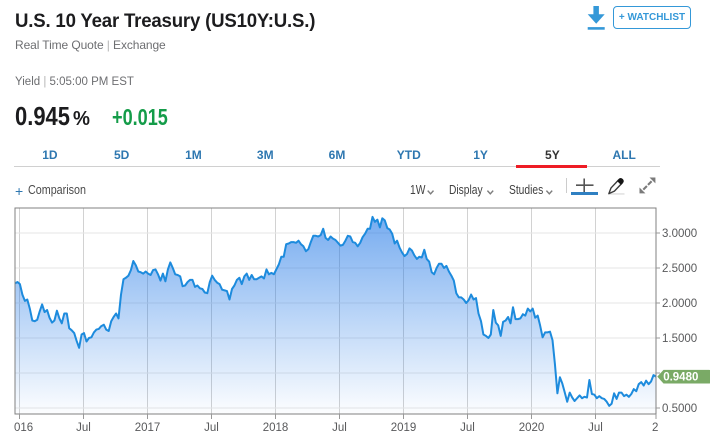  I want to click on svg-text: 1.5000, so click(679, 339).